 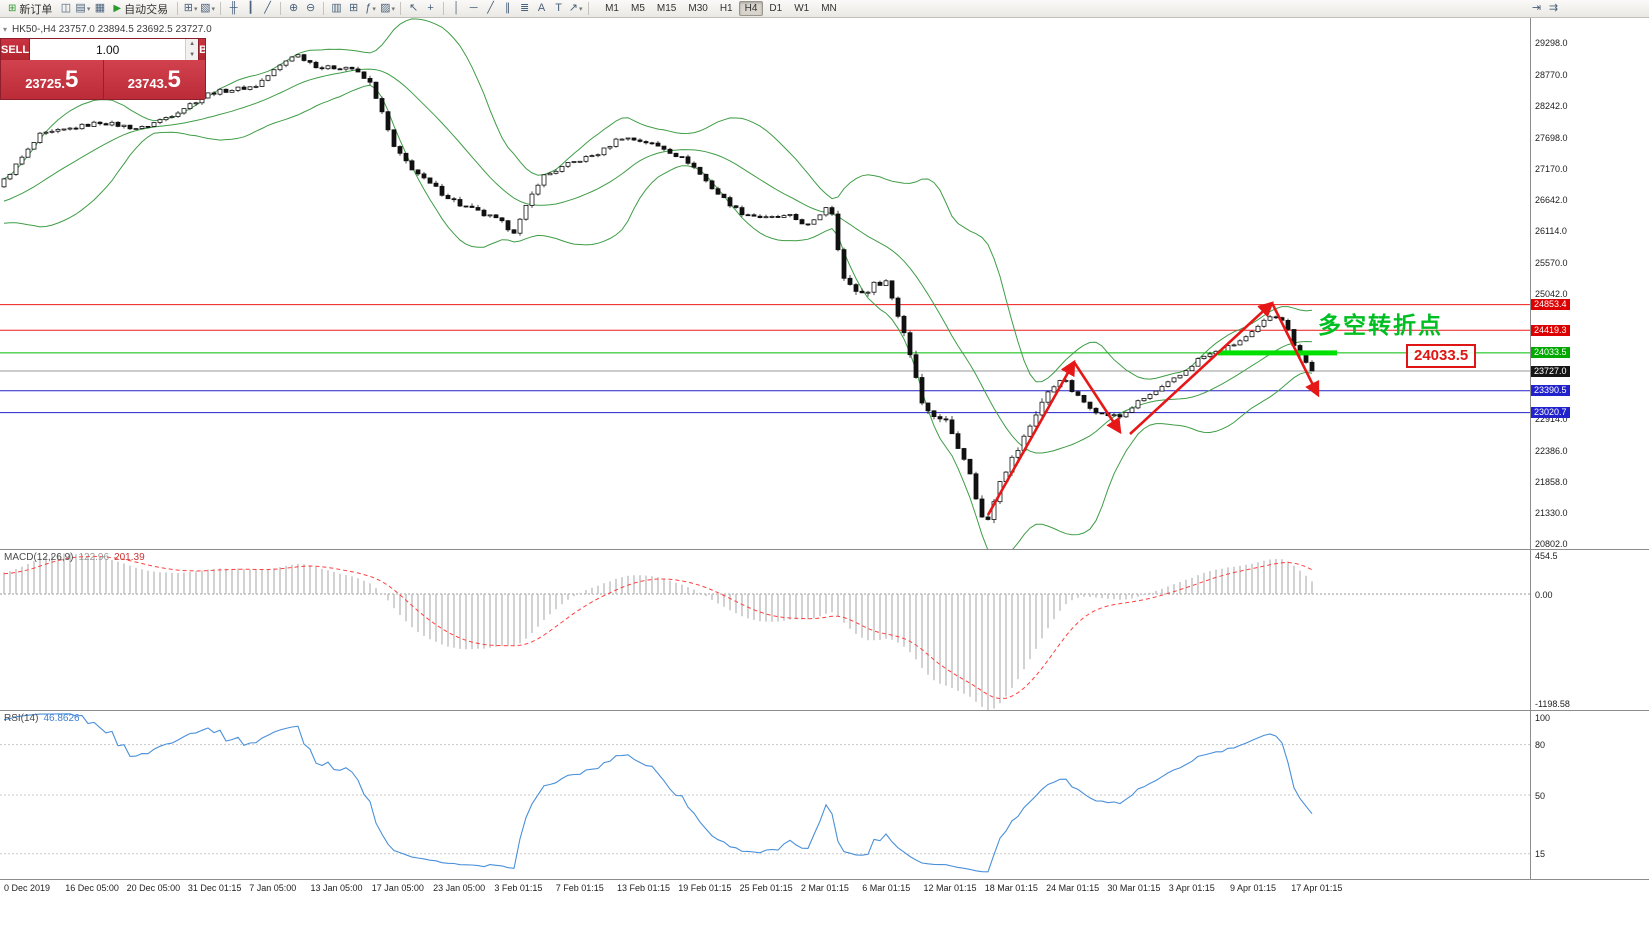 I want to click on timeframe-mn-button: MN, so click(x=829, y=8).